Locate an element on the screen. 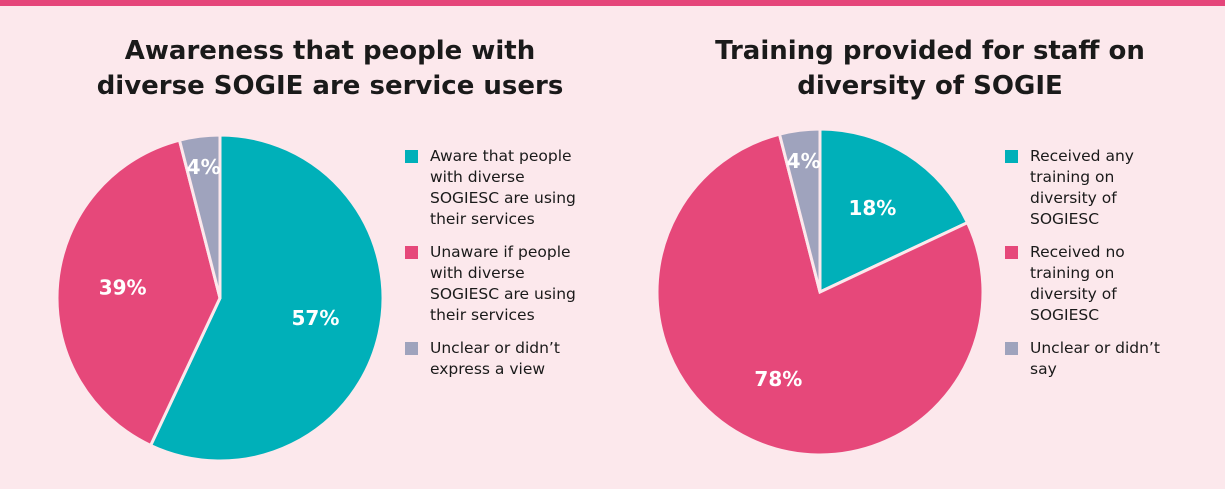 The height and width of the screenshot is (489, 1225). slice-label: 18% is located at coordinates (872, 208).